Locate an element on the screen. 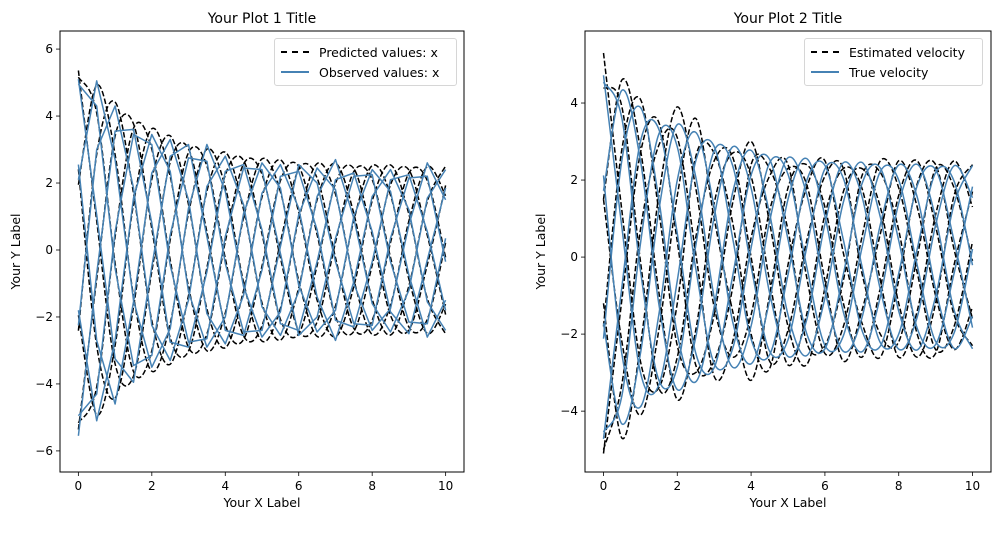 This screenshot has width=999, height=547. legend-label: True velocity is located at coordinates (889, 72).